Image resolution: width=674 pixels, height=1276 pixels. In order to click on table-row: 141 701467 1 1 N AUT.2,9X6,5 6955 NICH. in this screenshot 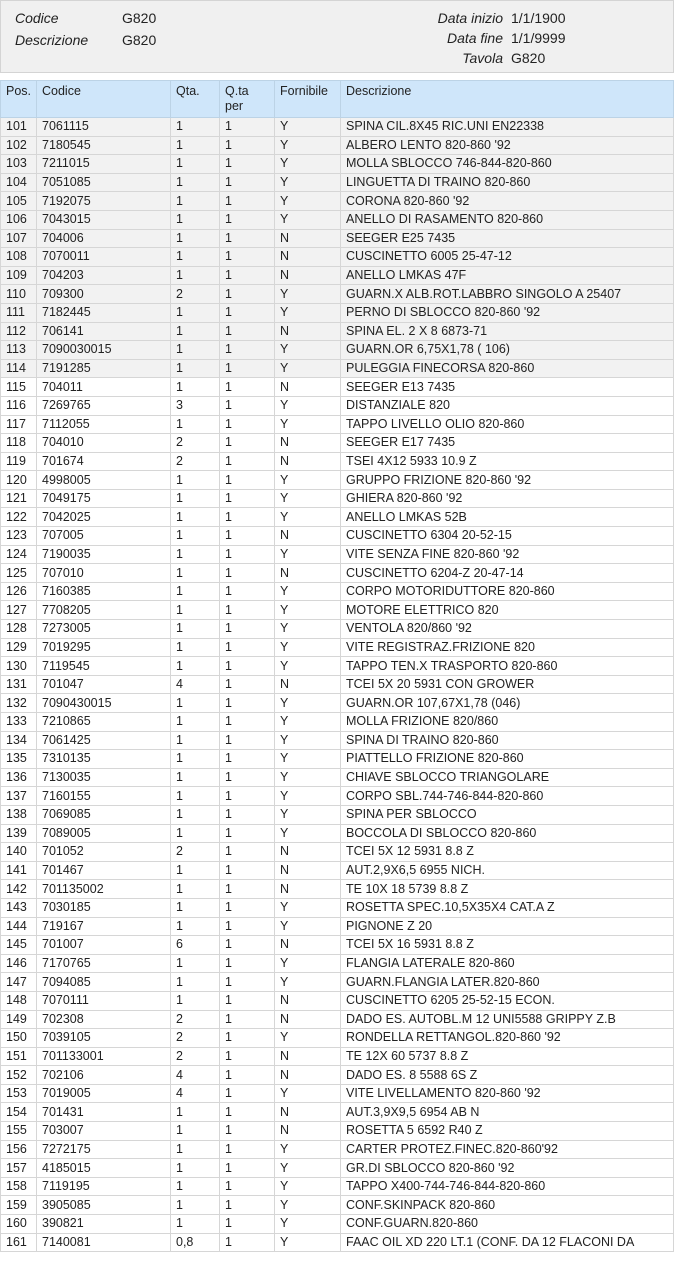, I will do `click(337, 870)`.